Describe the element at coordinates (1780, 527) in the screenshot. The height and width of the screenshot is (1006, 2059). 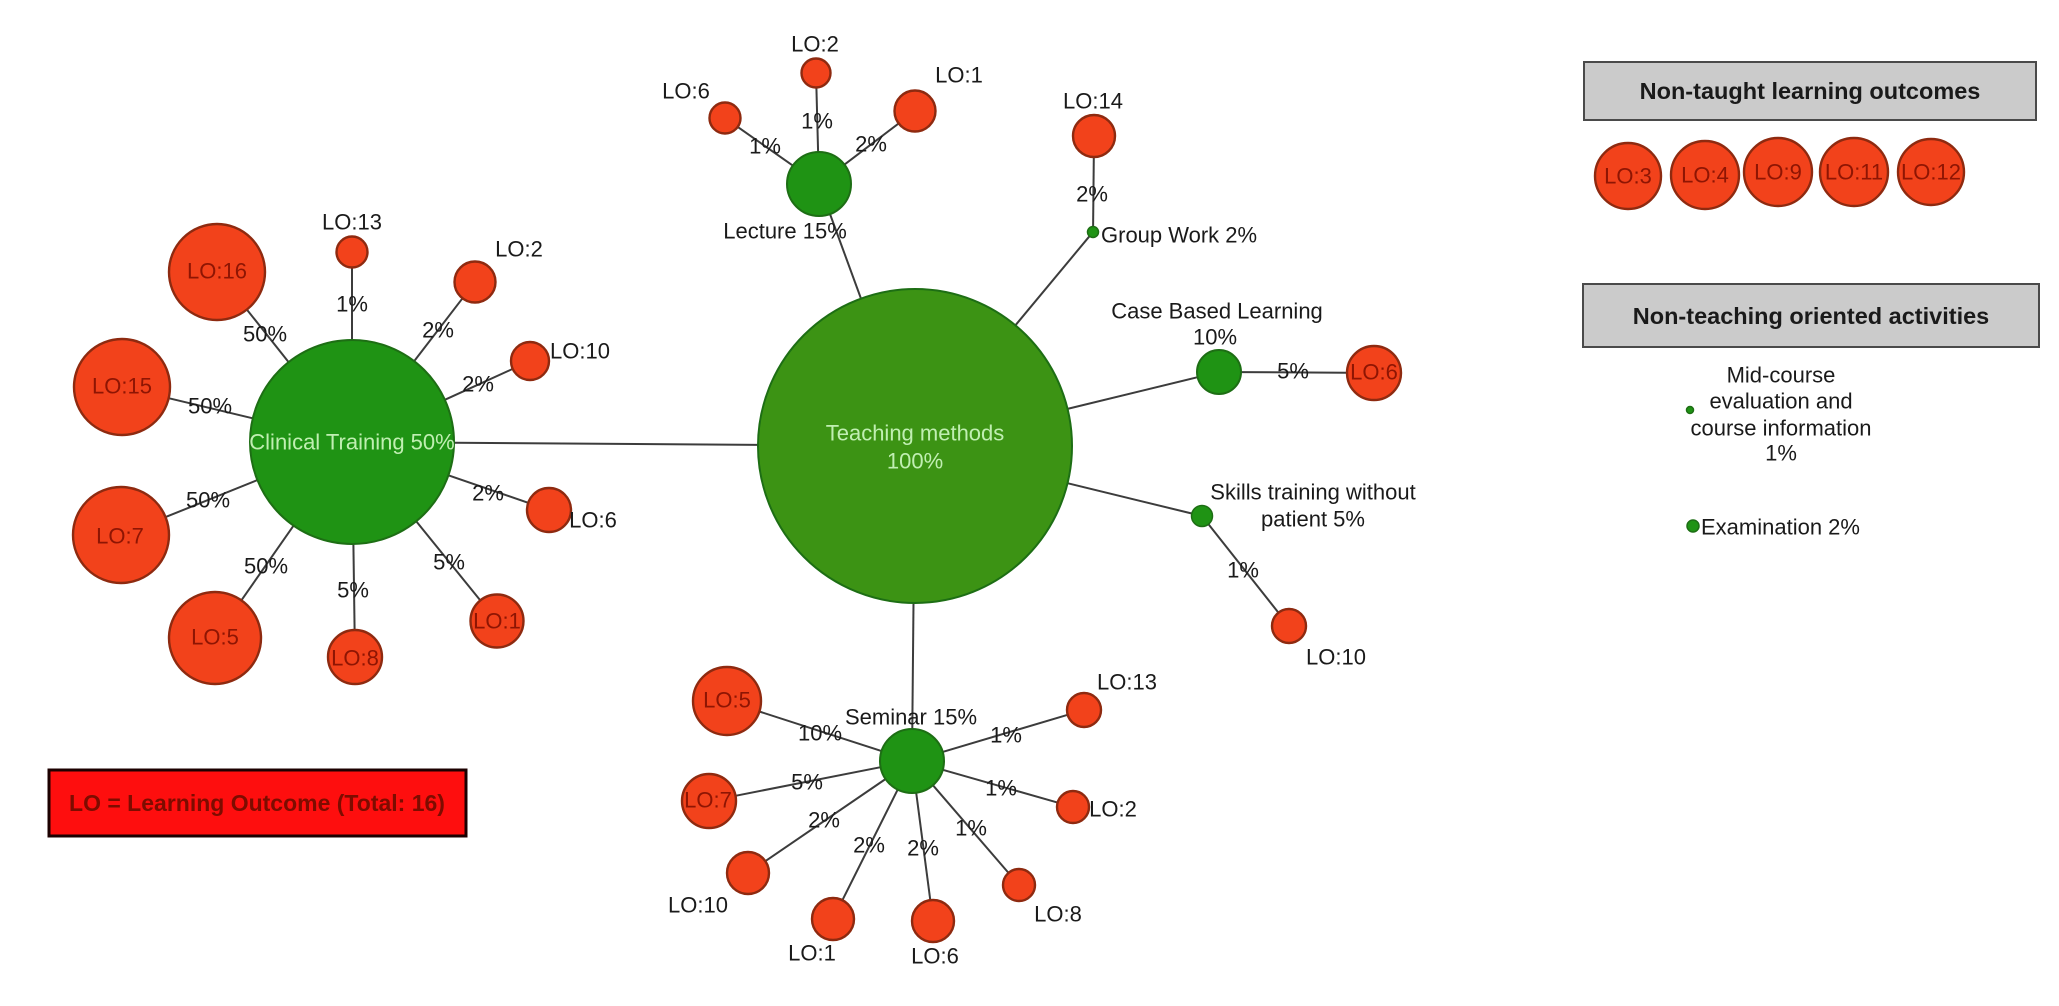
I see `svg-text: Examination 2%` at that location.